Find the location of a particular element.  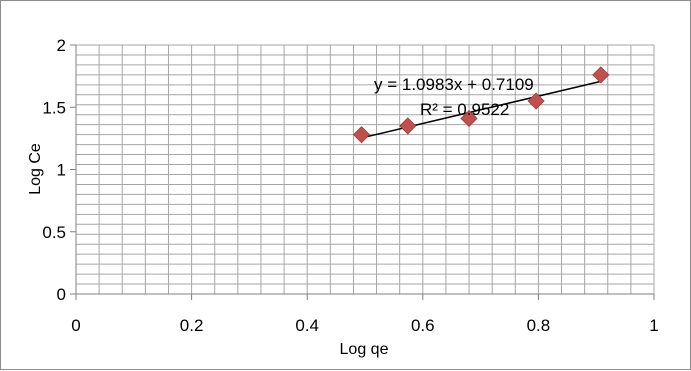

y-tick-label: 1 is located at coordinates (61, 170).